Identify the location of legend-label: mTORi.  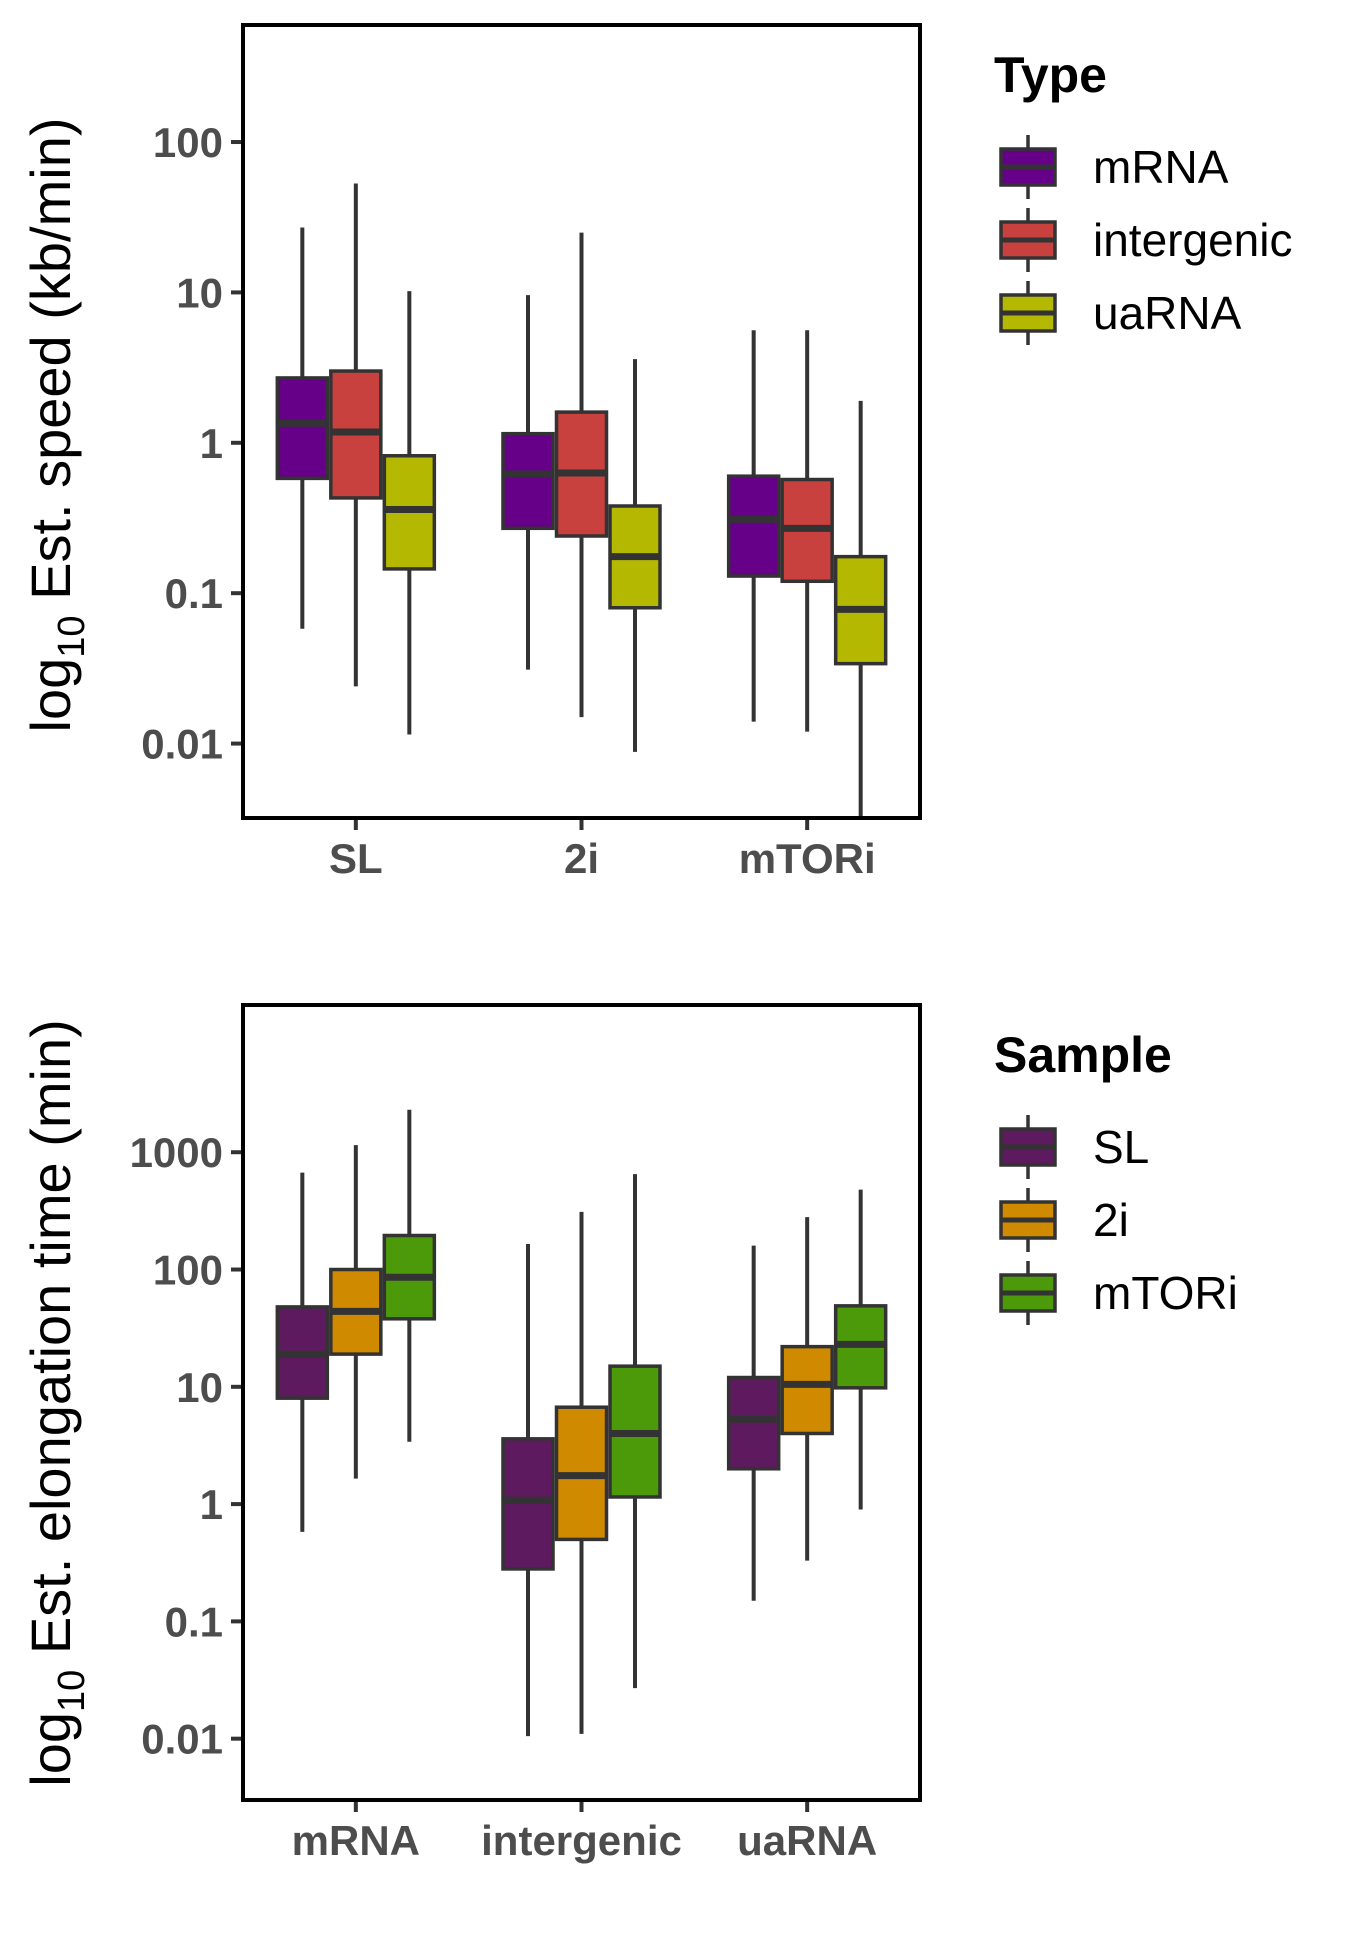
(1165, 1293).